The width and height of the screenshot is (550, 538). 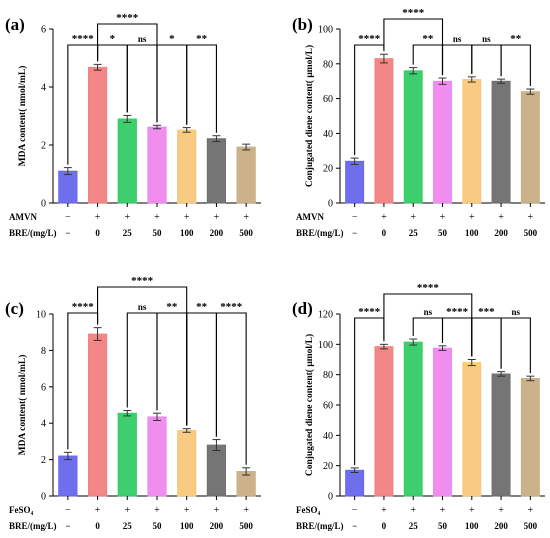 I want to click on y-tick-label: 40, so click(x=328, y=436).